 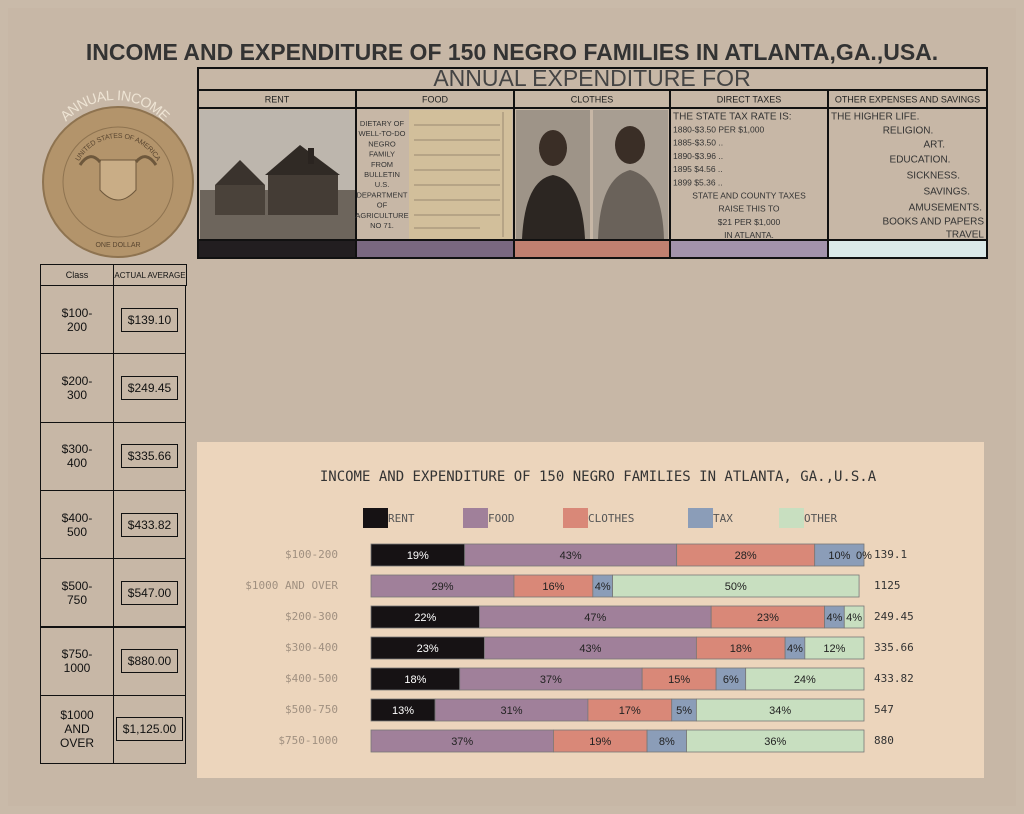 I want to click on column-header: CLOTHES, so click(x=592, y=99).